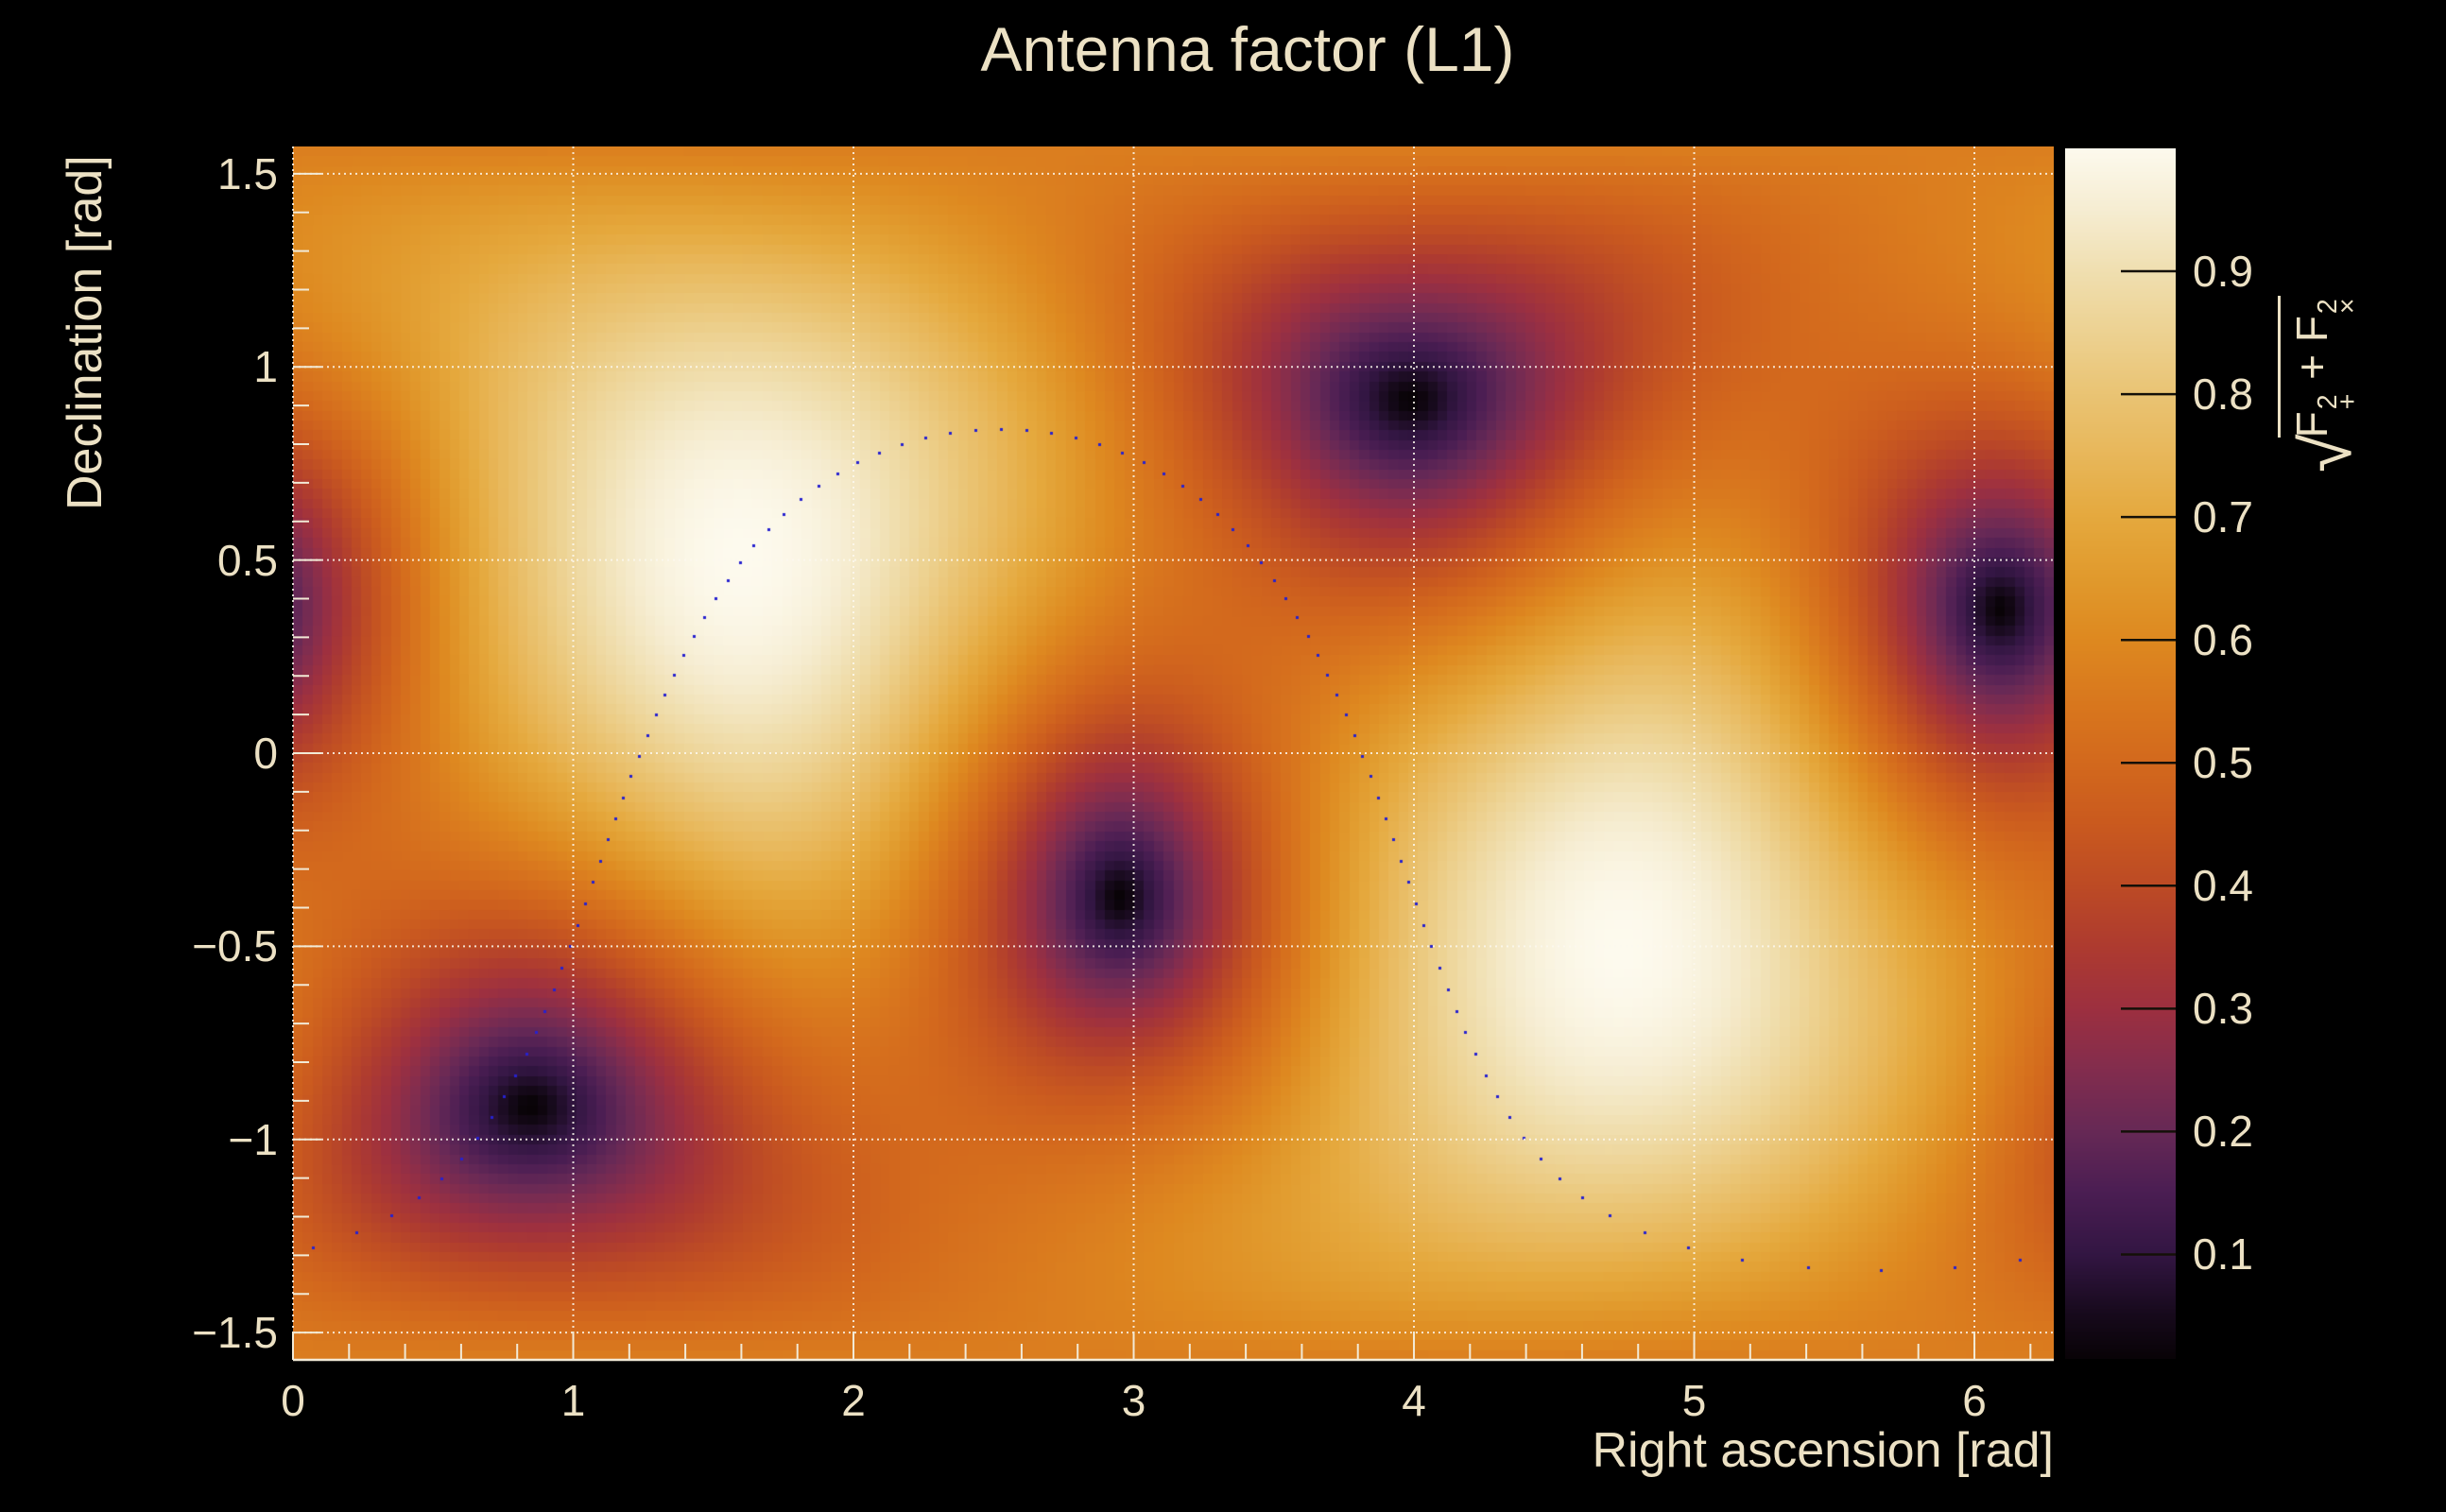  I want to click on f-cross-base: F, so click(2311, 329).